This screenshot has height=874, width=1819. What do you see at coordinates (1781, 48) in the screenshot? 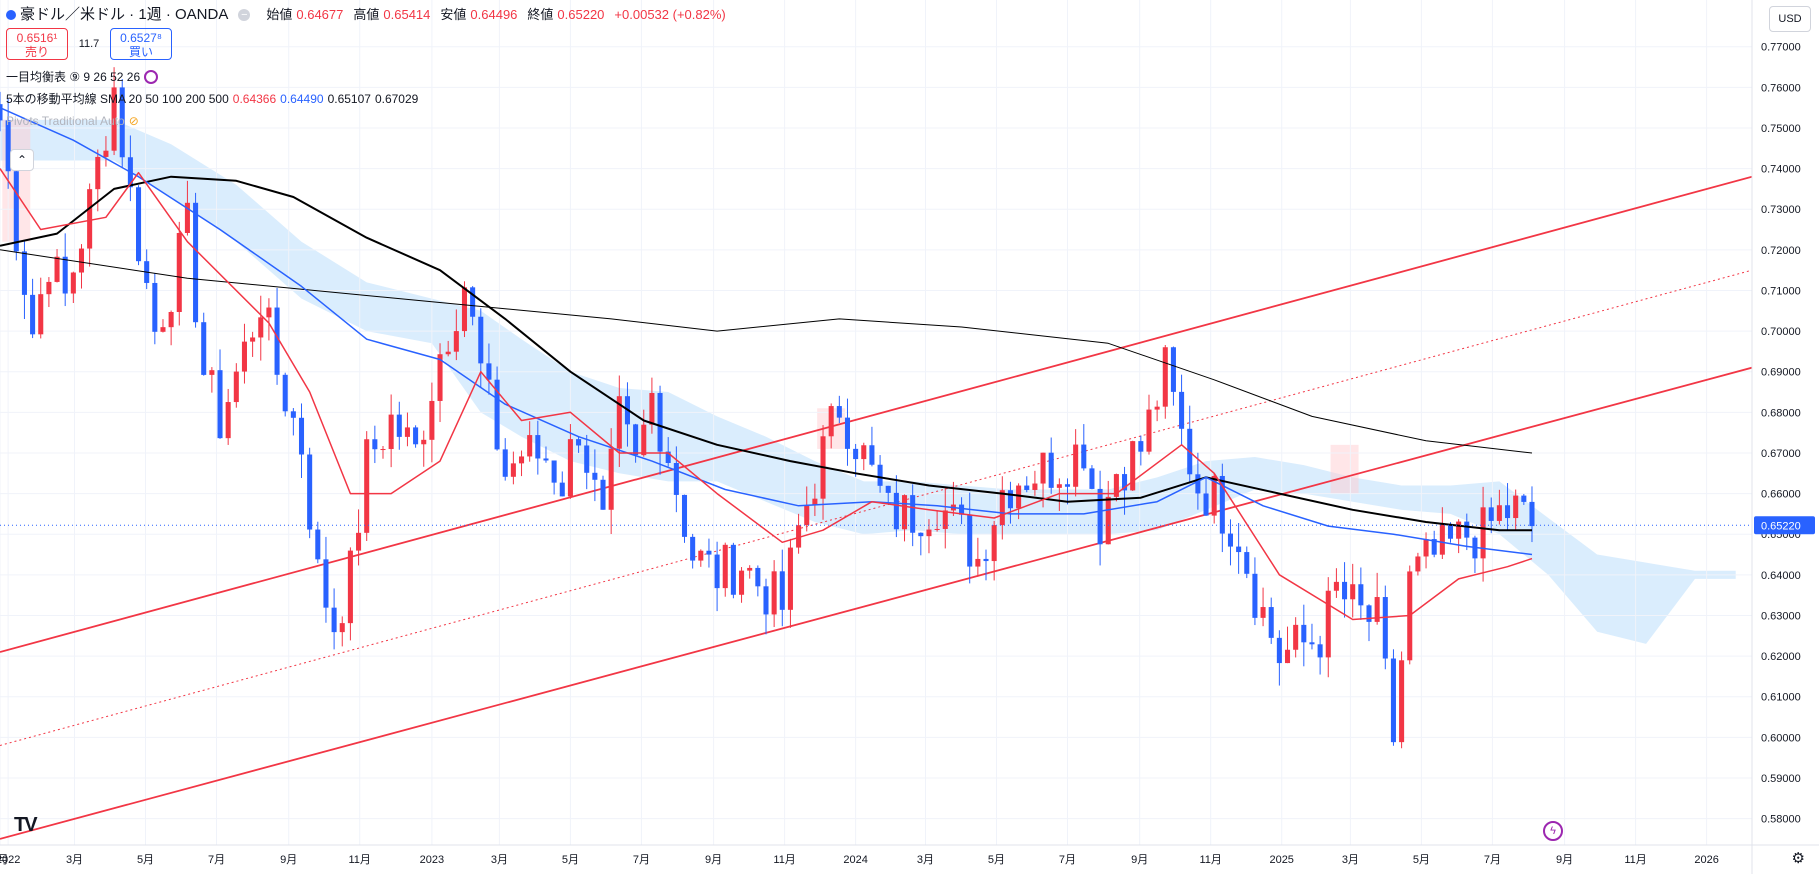
I see `y-tick-label: 0.77000` at bounding box center [1781, 48].